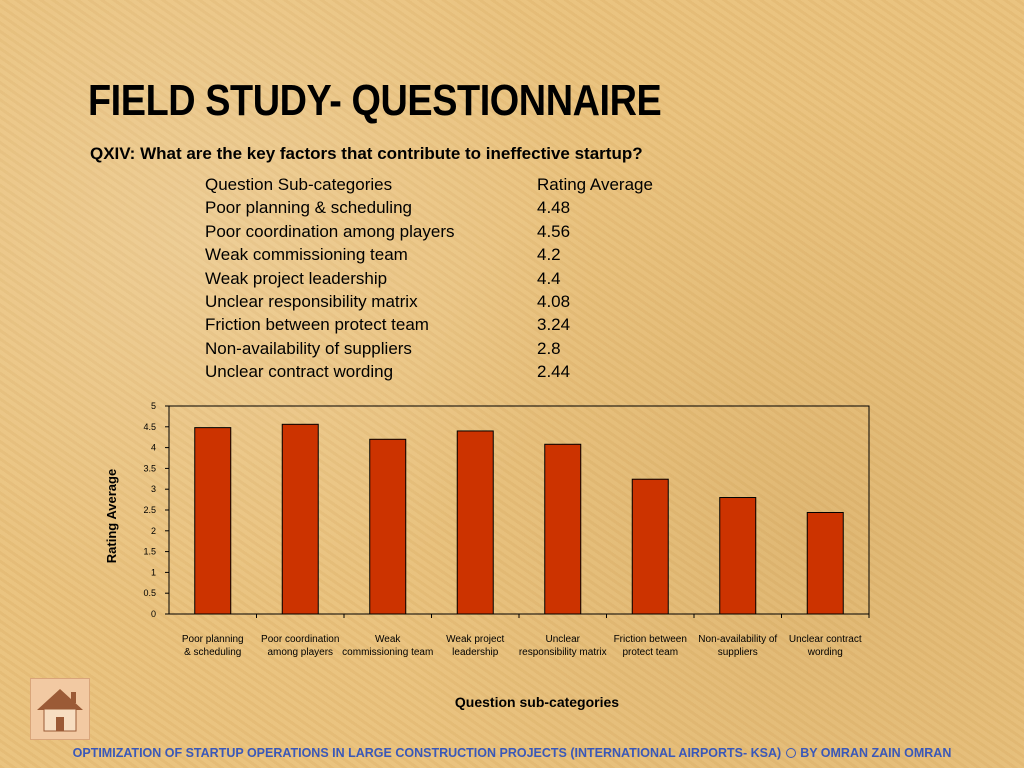 The image size is (1024, 768). Describe the element at coordinates (213, 646) in the screenshot. I see `x-tick-label: Poor planning & scheduling` at that location.